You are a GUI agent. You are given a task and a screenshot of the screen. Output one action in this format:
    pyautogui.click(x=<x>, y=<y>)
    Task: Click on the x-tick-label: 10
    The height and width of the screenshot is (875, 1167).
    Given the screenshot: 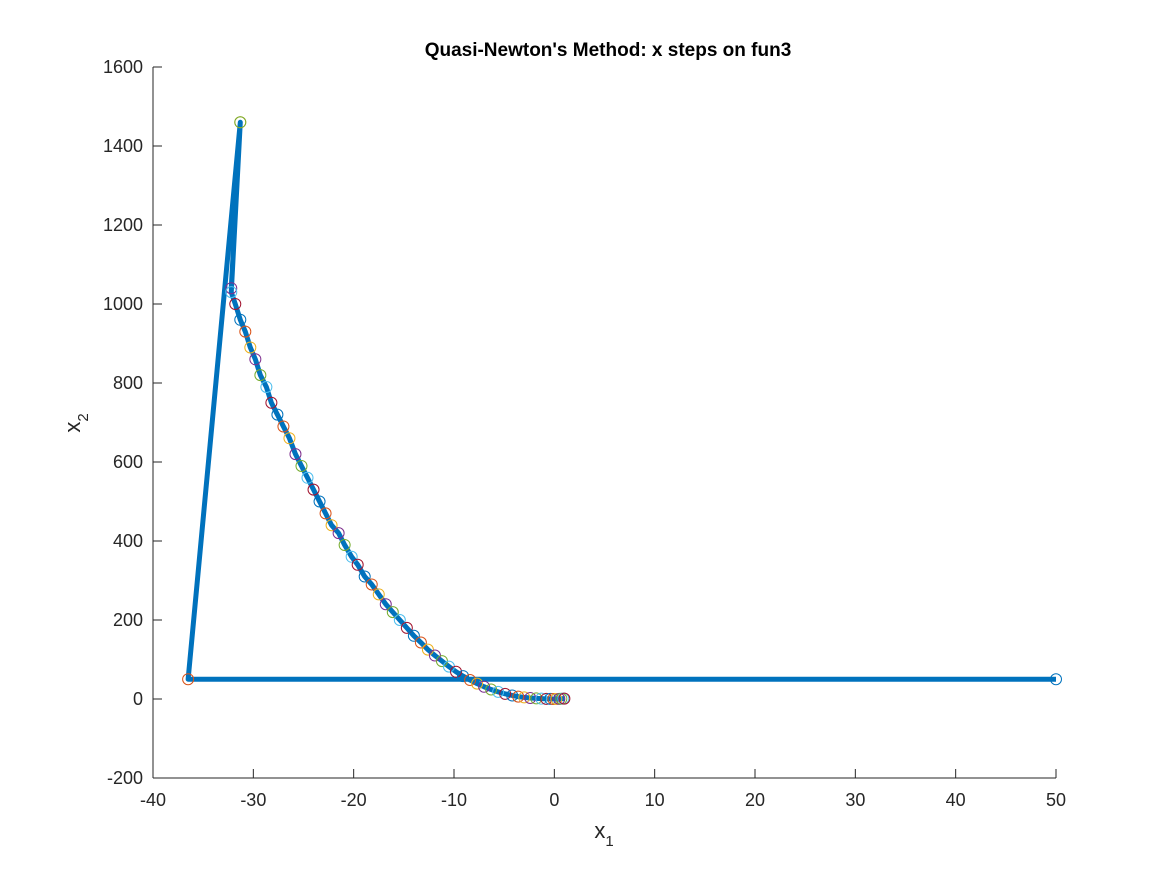 What is the action you would take?
    pyautogui.click(x=655, y=800)
    